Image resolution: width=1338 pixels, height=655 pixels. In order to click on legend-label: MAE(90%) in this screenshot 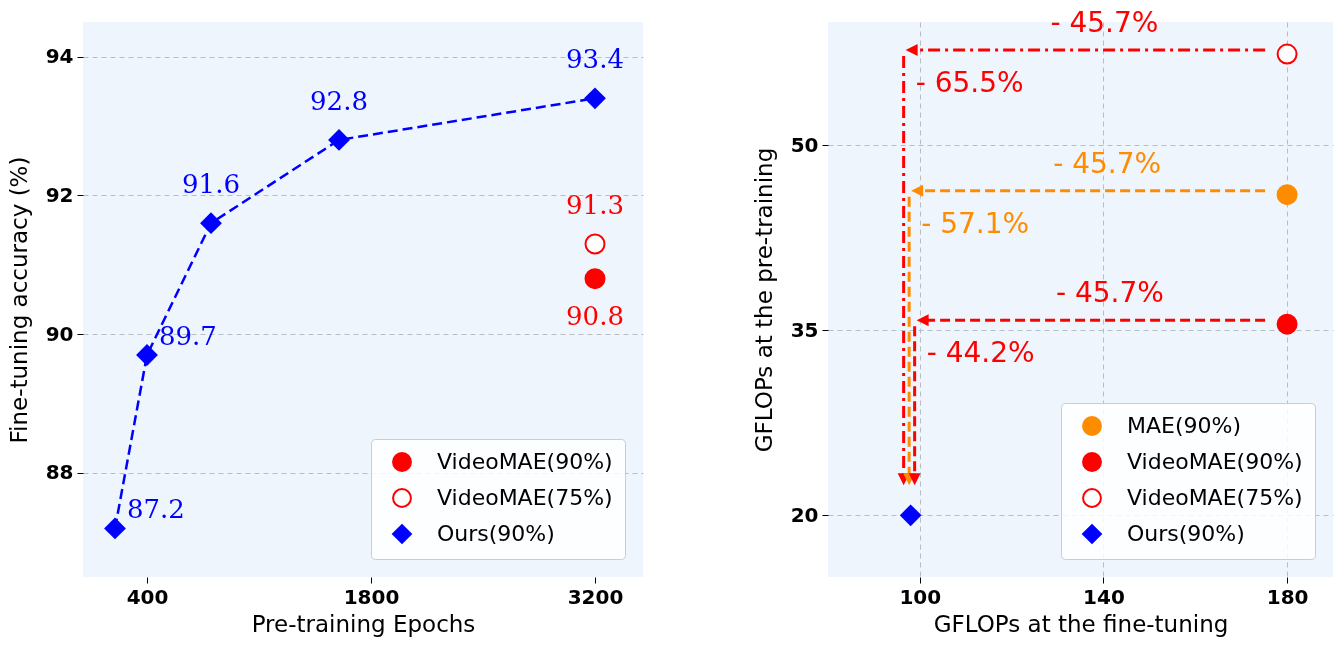, I will do `click(1184, 425)`.